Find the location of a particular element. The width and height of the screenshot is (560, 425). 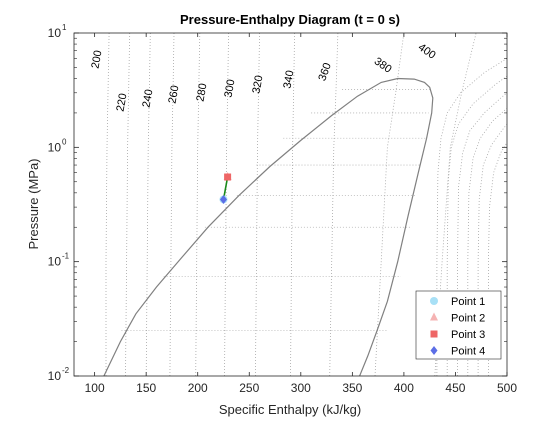

chart-title: Pressure-Enthalpy Diagram (t = 0 s) is located at coordinates (290, 19).